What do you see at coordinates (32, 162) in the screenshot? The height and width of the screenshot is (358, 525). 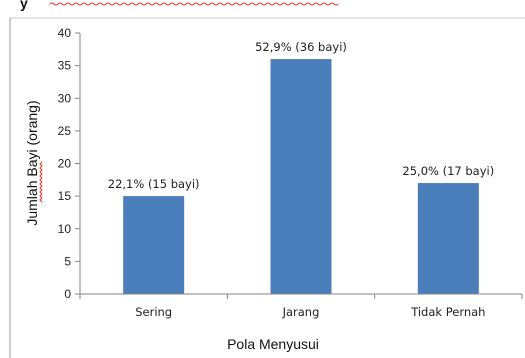 I see `y-axis-title: Jumlah Bayi (orang)` at bounding box center [32, 162].